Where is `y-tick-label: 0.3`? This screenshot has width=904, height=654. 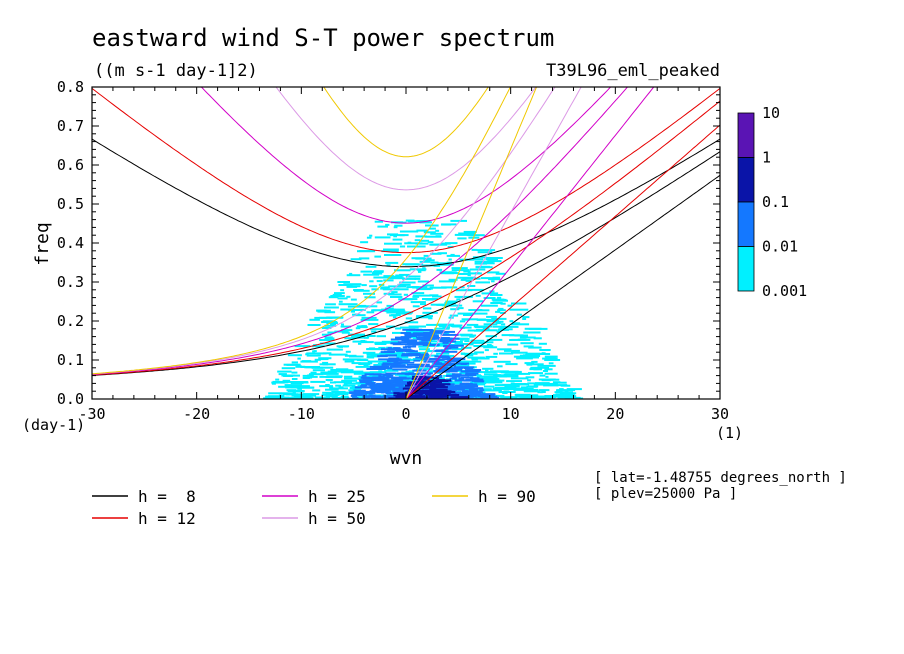
y-tick-label: 0.3 is located at coordinates (70, 282).